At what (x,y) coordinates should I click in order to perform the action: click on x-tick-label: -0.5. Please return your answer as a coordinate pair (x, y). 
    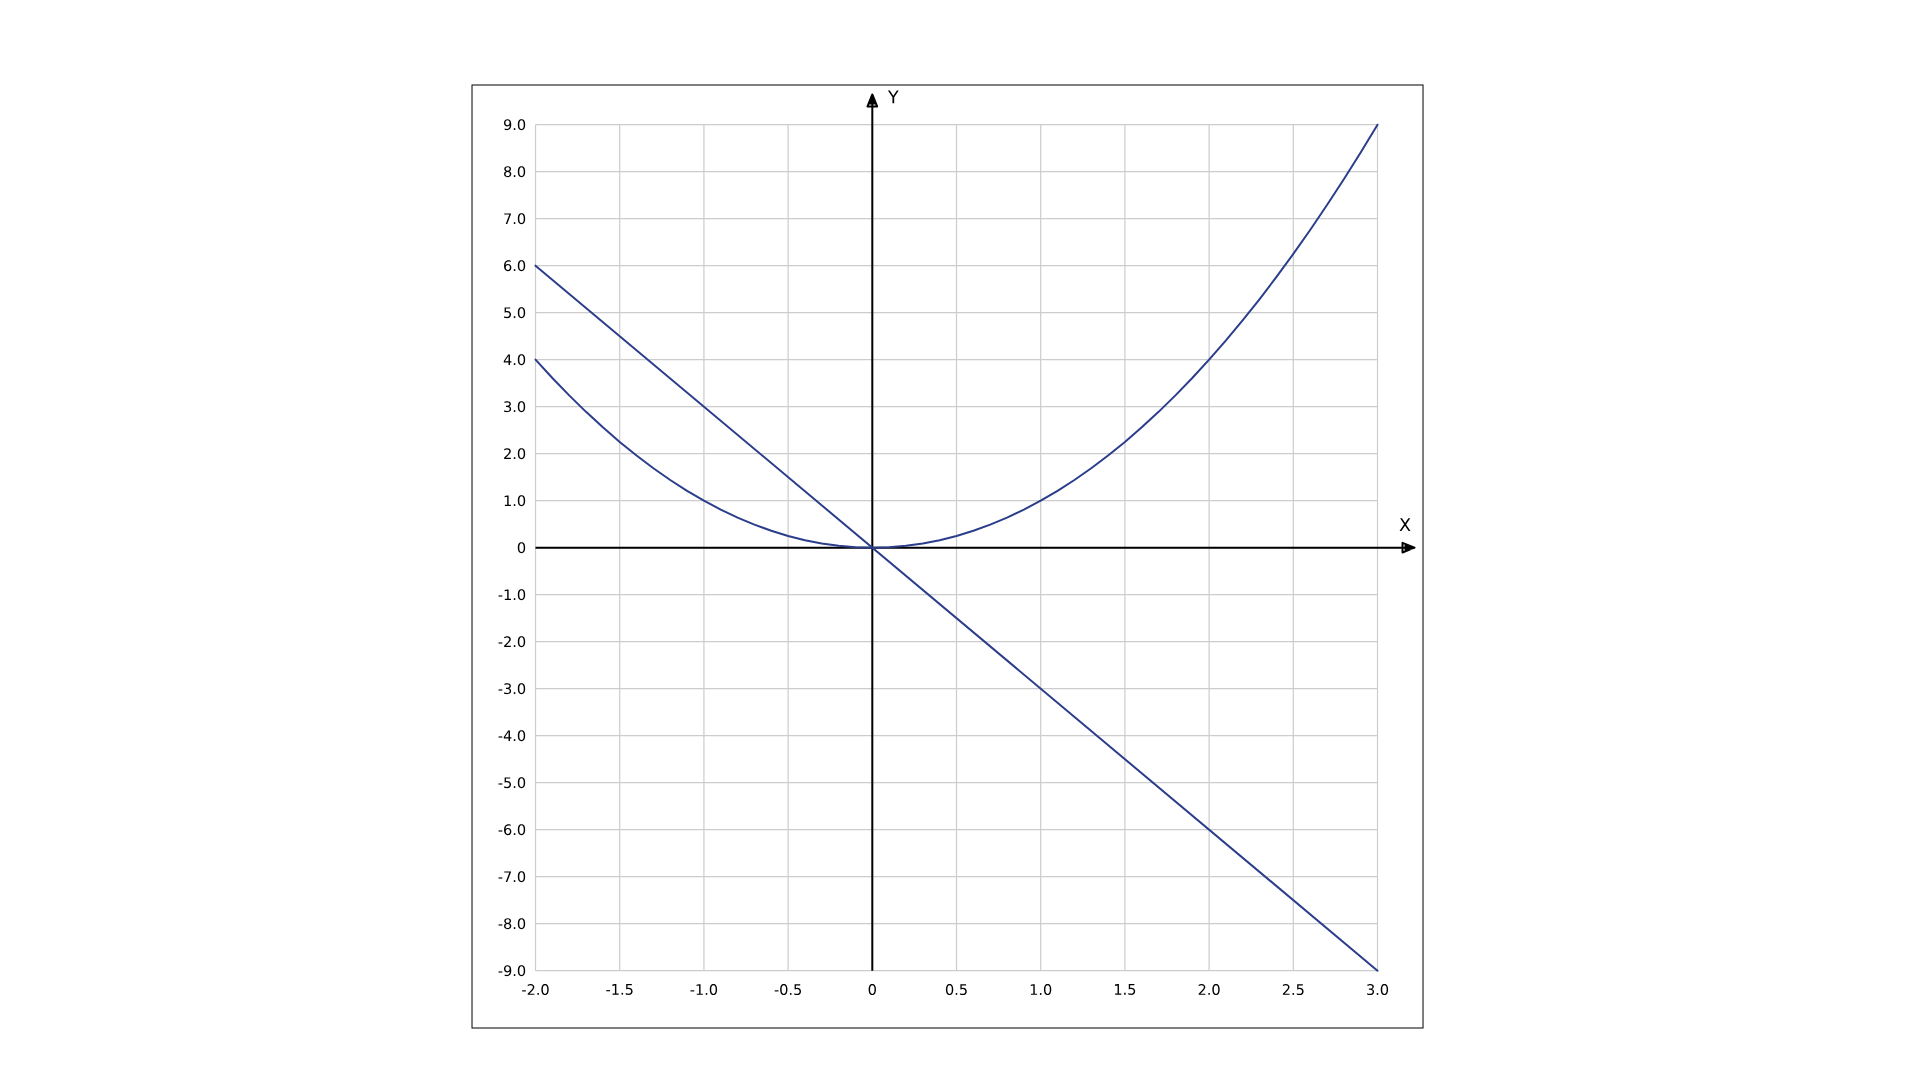
    Looking at the image, I should click on (787, 990).